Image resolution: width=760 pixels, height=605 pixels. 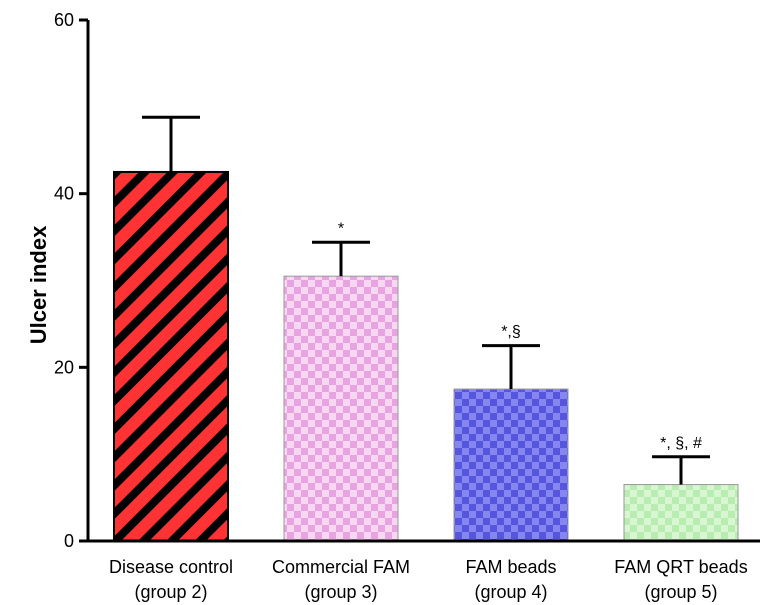 What do you see at coordinates (680, 567) in the screenshot?
I see `category-label-4: FAM QRT beads` at bounding box center [680, 567].